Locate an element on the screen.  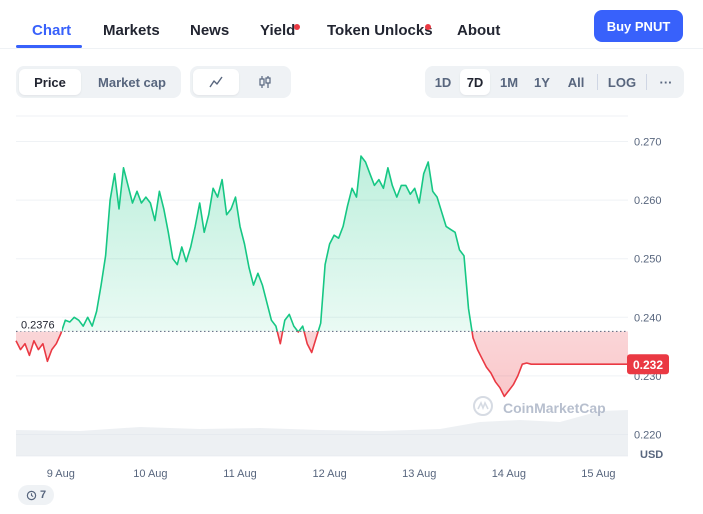
x-tick-label: 14 Aug is located at coordinates (509, 474).